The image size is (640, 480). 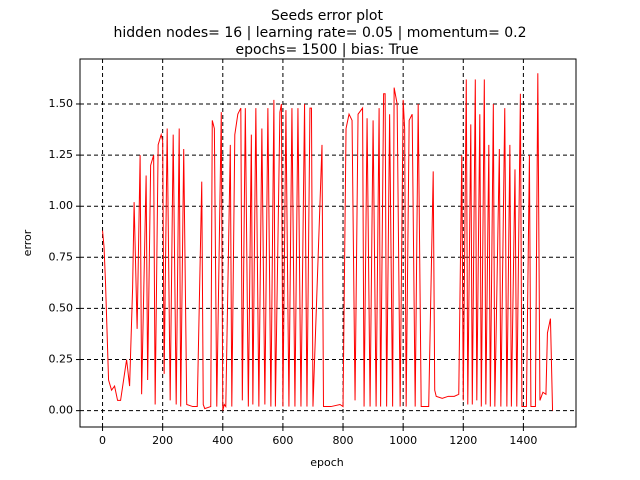 I want to click on x-tick-label: 400, so click(x=222, y=440).